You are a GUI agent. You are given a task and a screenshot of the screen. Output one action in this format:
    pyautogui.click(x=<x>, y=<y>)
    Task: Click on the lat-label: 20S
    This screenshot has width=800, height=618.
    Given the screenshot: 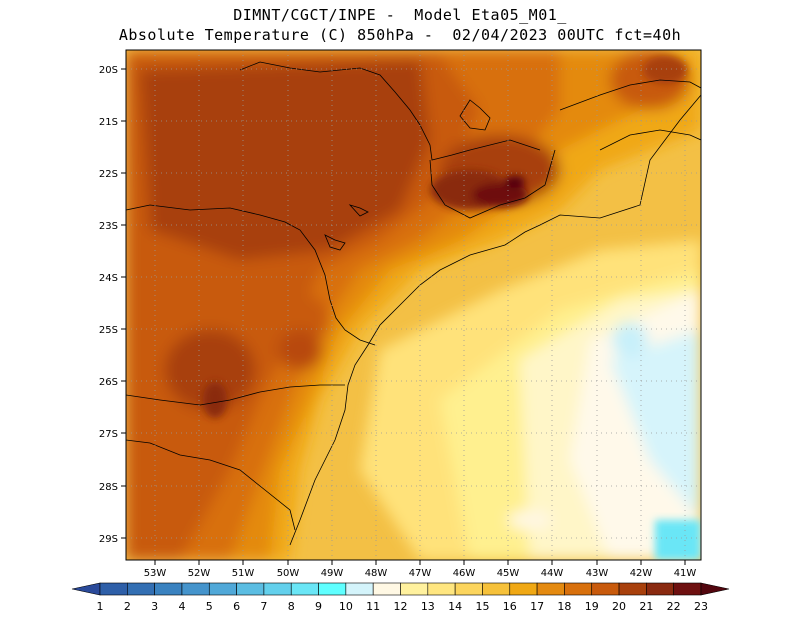 What is the action you would take?
    pyautogui.click(x=108, y=70)
    